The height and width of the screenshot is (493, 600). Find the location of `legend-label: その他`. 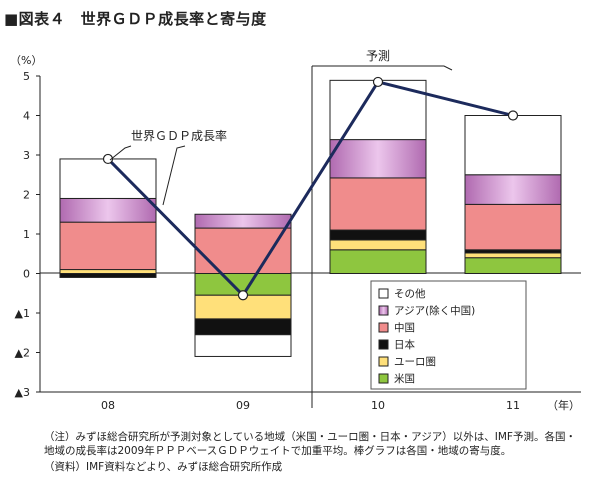

legend-label: その他 is located at coordinates (410, 293).